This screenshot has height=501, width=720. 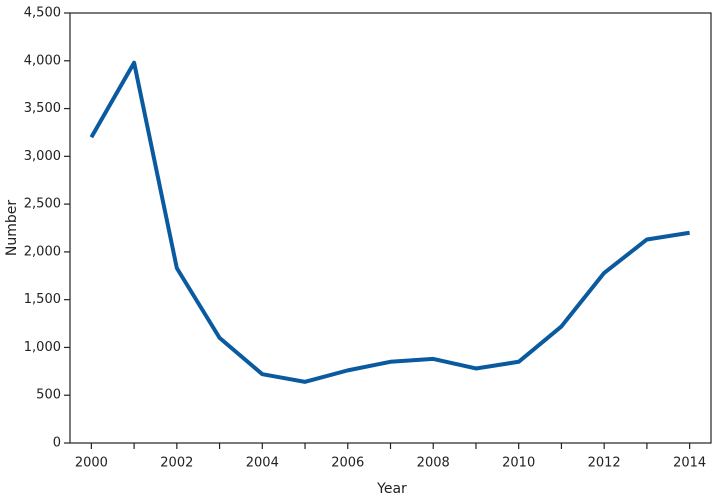 I want to click on x-tick-label: 2010, so click(x=518, y=463).